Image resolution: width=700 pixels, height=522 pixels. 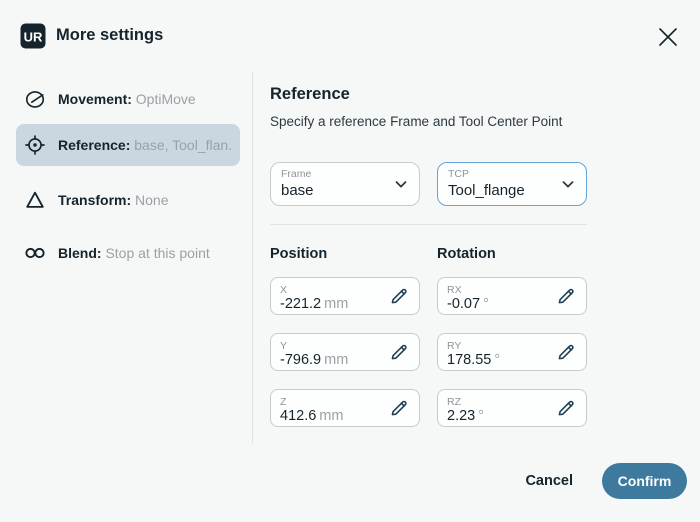 I want to click on field-value: 2.23 °, so click(x=496, y=416).